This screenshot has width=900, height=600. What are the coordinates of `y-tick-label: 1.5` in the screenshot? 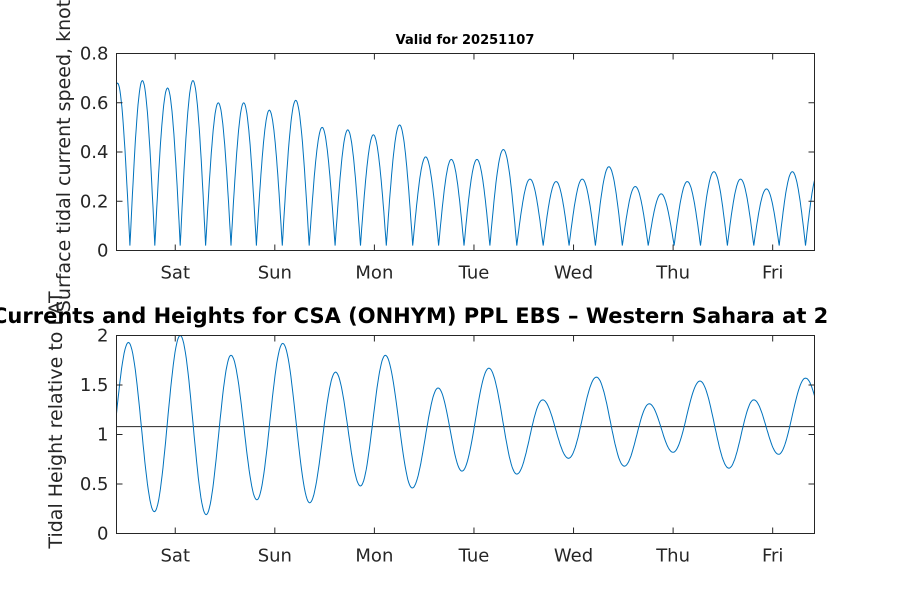 It's located at (94, 385).